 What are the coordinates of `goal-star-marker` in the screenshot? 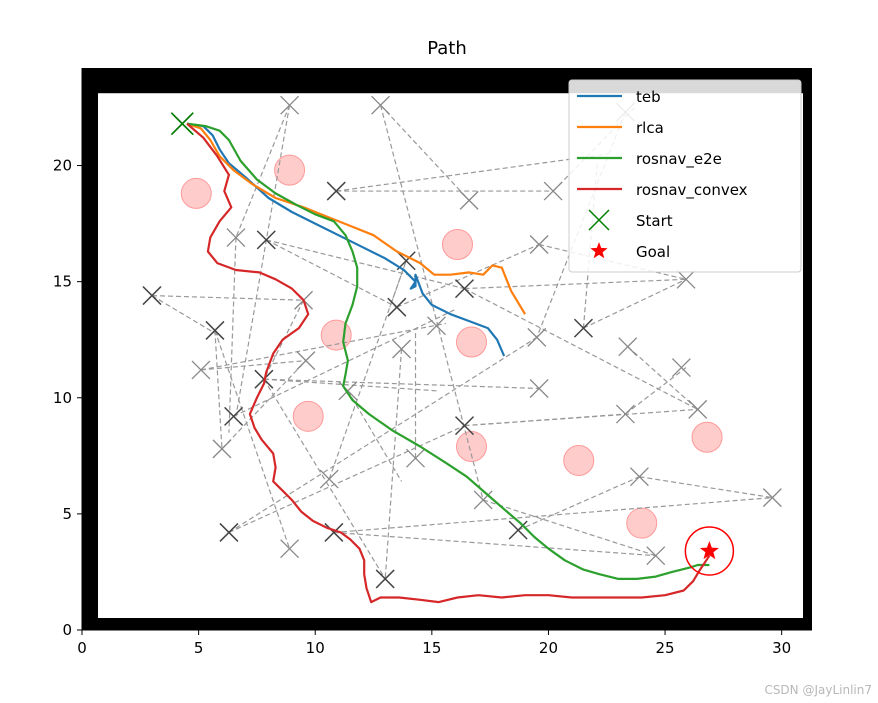 It's located at (709, 550).